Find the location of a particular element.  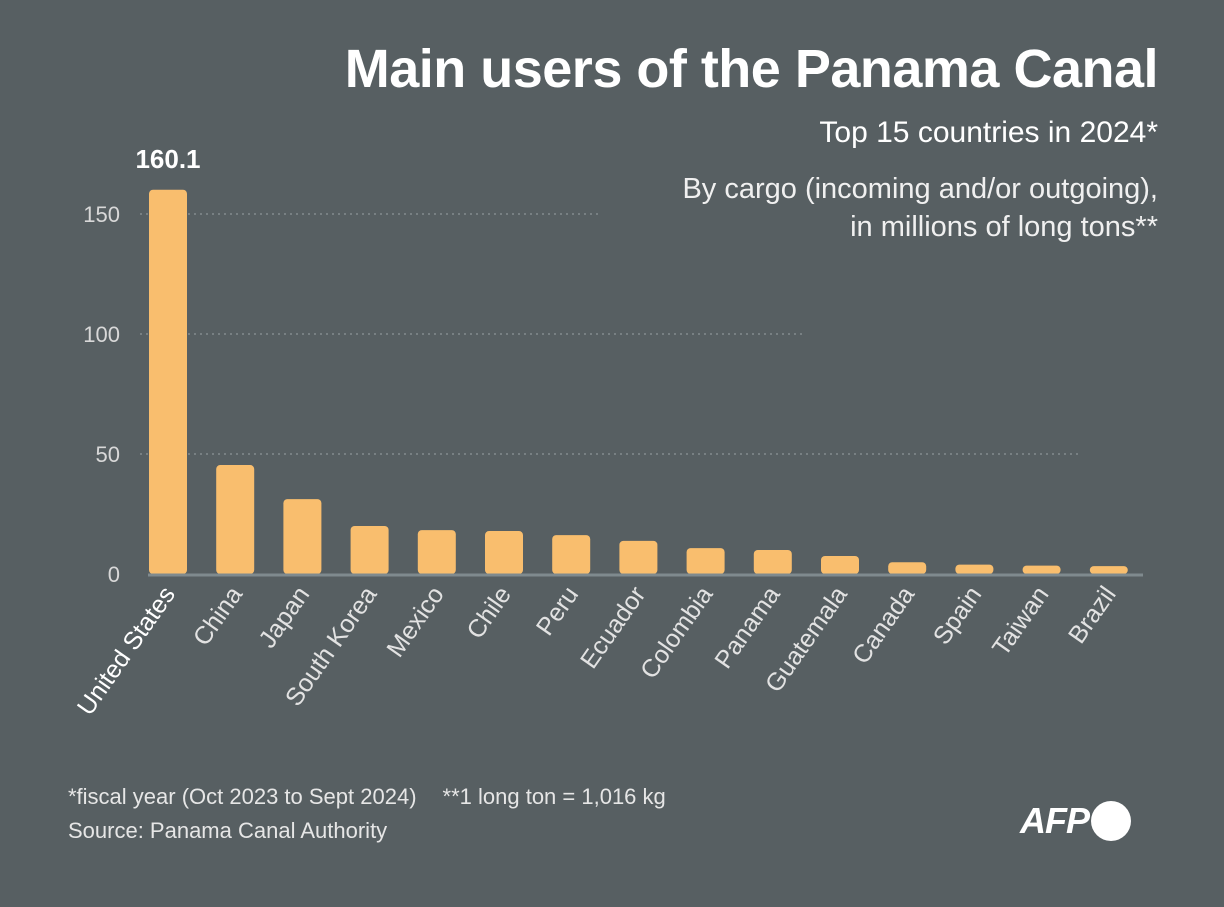

chart-title: Main users of the Panama Canal is located at coordinates (751, 69).